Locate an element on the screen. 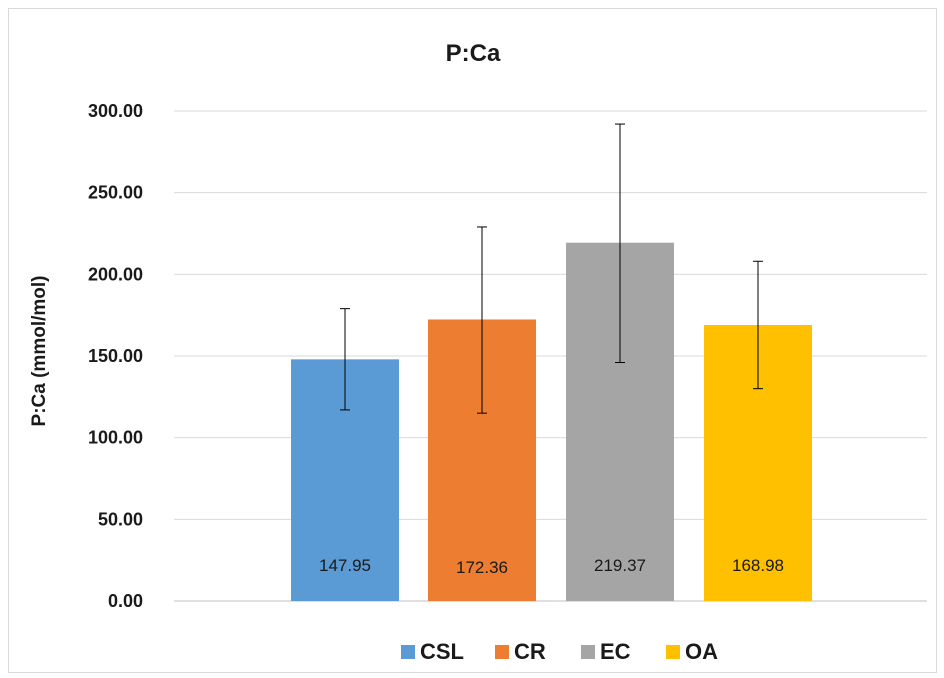 The height and width of the screenshot is (678, 944). y-axis-label: P:Ca (mmol/mol) is located at coordinates (39, 351).